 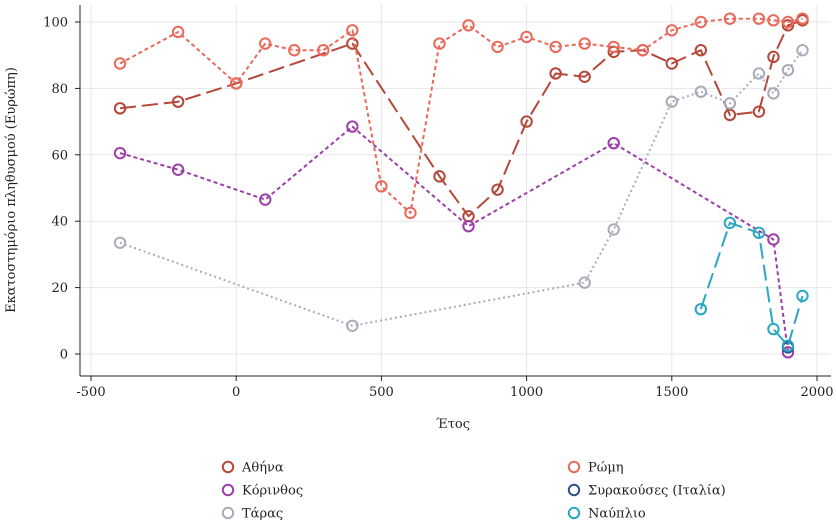 What do you see at coordinates (55, 23) in the screenshot?
I see `y-tick-label: 100` at bounding box center [55, 23].